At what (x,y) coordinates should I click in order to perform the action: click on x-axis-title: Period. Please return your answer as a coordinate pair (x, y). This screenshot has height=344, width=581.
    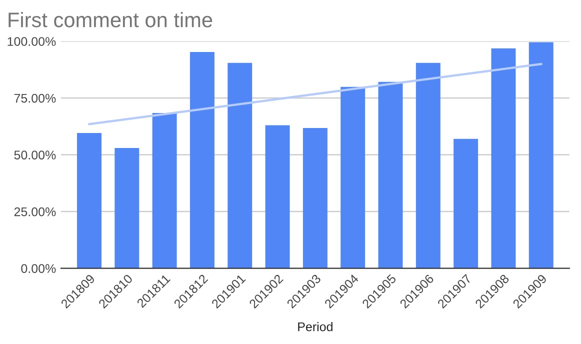
    Looking at the image, I should click on (315, 327).